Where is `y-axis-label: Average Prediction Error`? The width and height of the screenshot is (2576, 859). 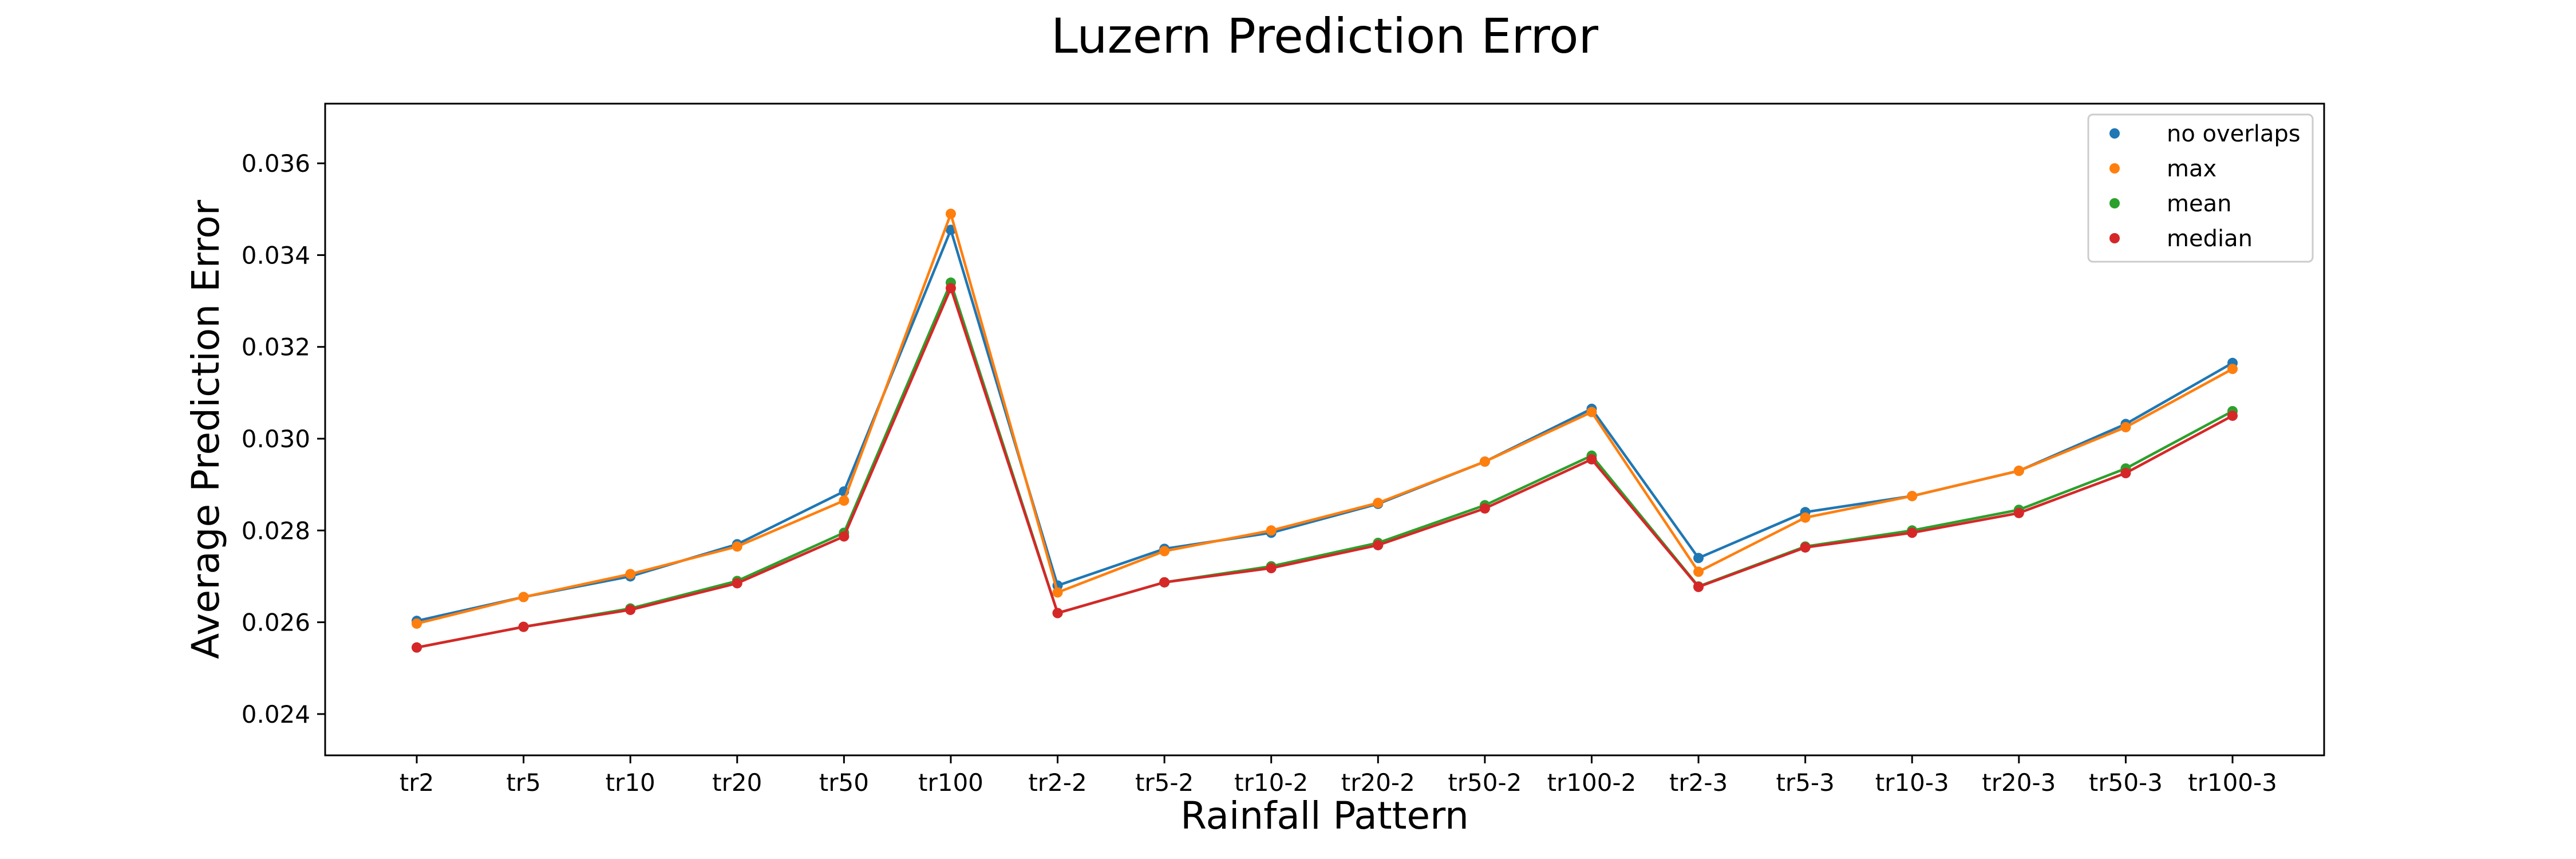
y-axis-label: Average Prediction Error is located at coordinates (206, 429).